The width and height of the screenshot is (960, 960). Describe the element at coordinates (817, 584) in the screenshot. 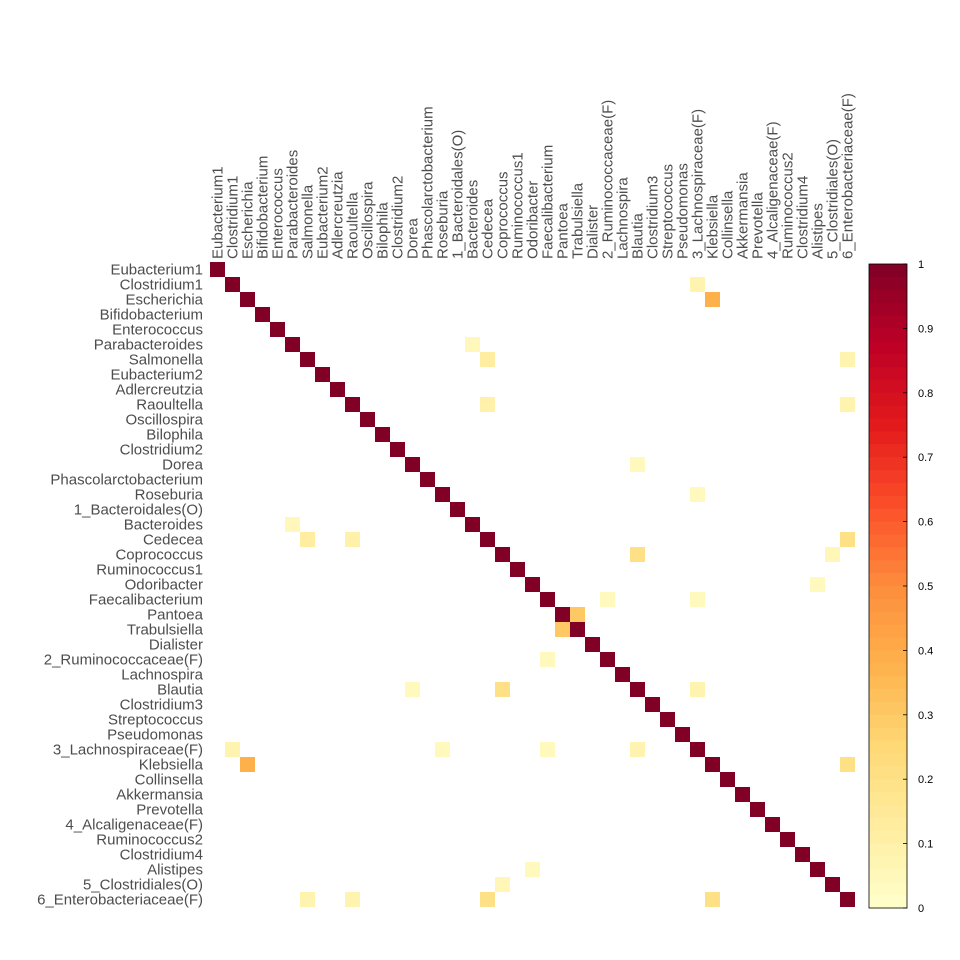

I see `cell-Odoribacter-Alistipes` at that location.